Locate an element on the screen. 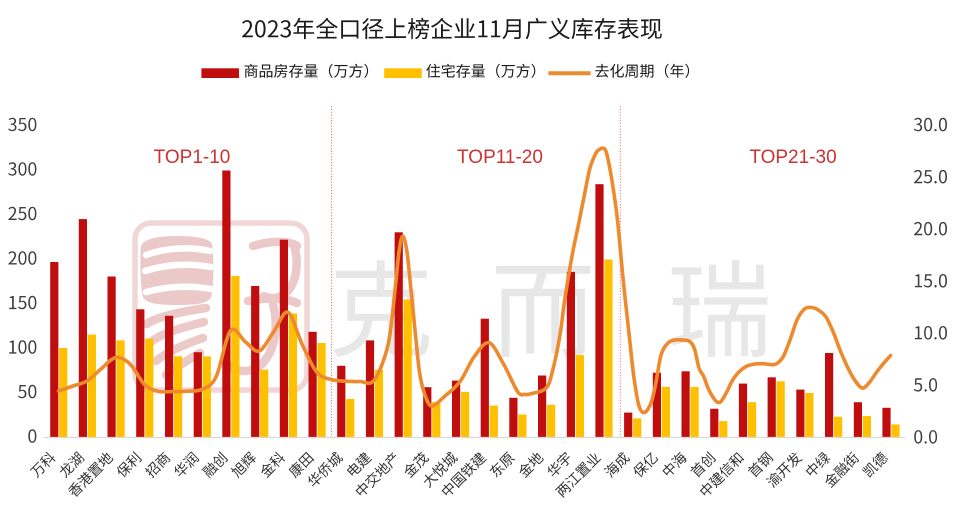 The width and height of the screenshot is (960, 512). svg-text: TOP11-20 is located at coordinates (500, 157).